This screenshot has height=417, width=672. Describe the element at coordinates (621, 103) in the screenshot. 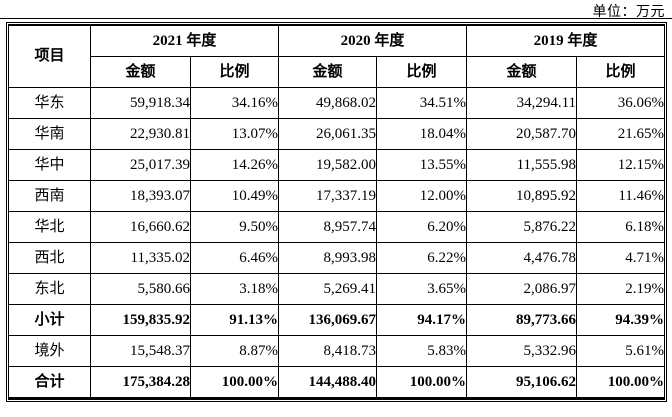

I see `ratio-cell: 36.06%` at that location.